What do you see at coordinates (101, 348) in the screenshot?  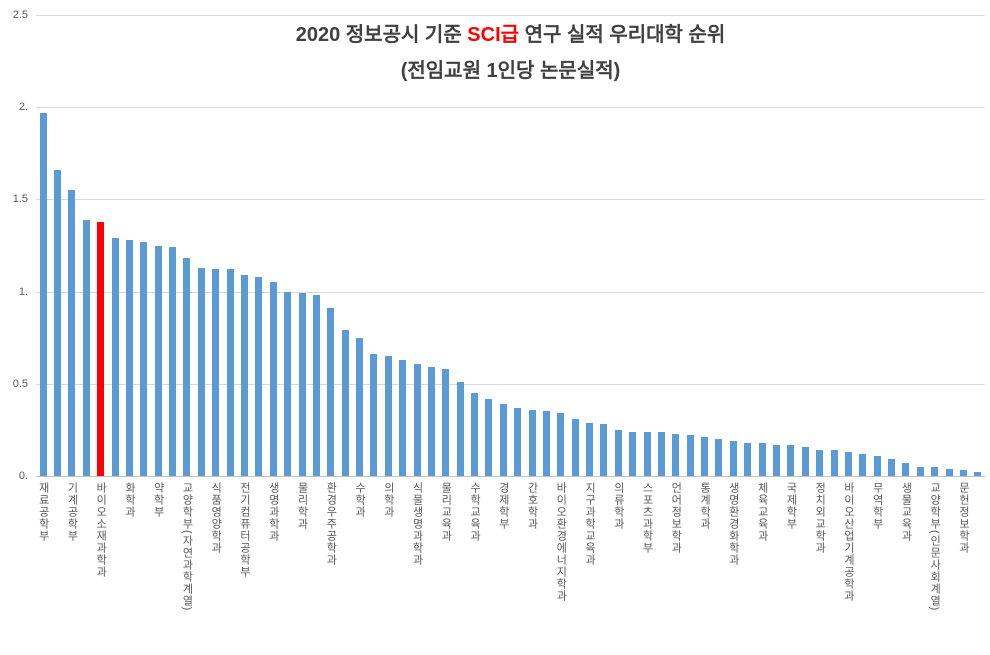 I see `highlighted-bar` at bounding box center [101, 348].